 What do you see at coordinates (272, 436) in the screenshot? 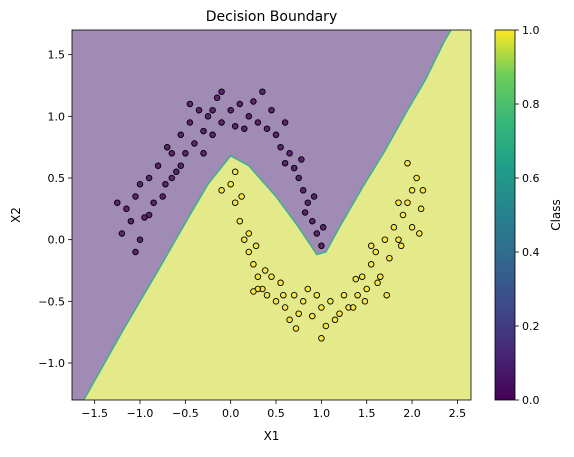
I see `x-axis-label: X1` at bounding box center [272, 436].